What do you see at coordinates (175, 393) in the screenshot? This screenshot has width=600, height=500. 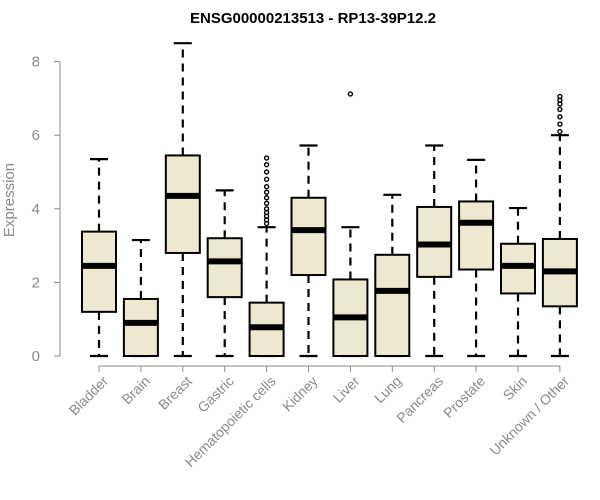 I see `x-tick-label: Breast` at bounding box center [175, 393].